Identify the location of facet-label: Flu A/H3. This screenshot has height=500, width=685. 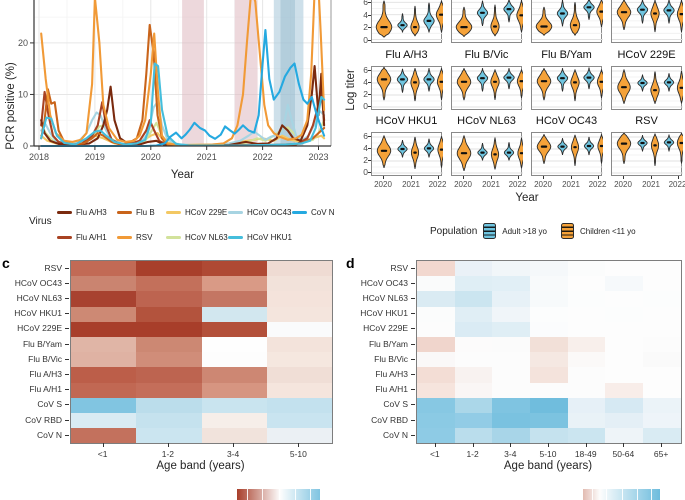
(406, 55).